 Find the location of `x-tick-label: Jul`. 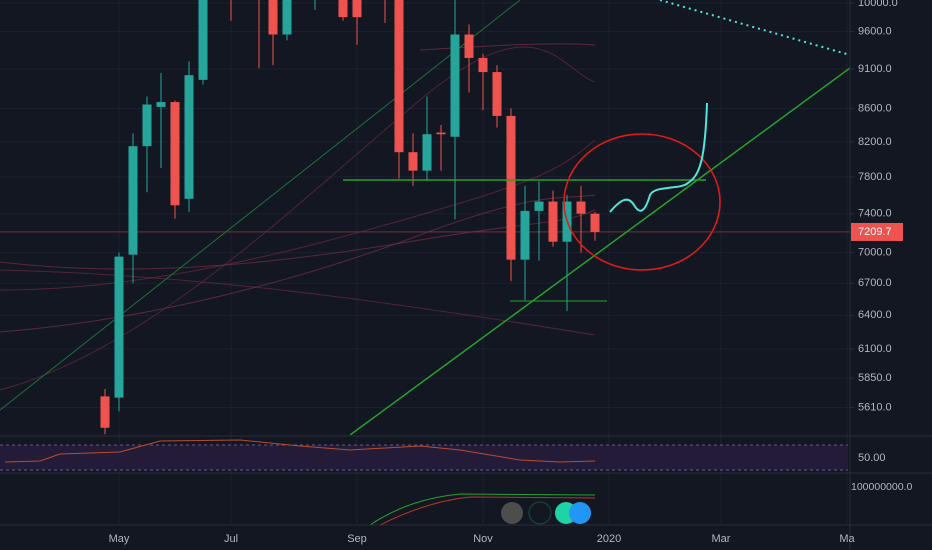

x-tick-label: Jul is located at coordinates (231, 539).